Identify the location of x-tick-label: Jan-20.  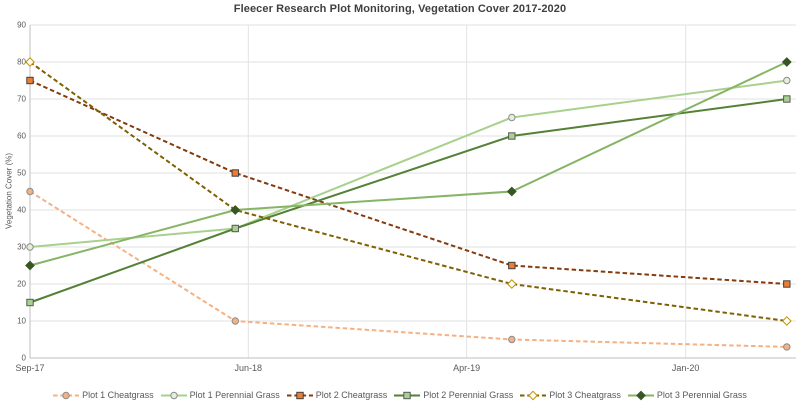
(686, 368).